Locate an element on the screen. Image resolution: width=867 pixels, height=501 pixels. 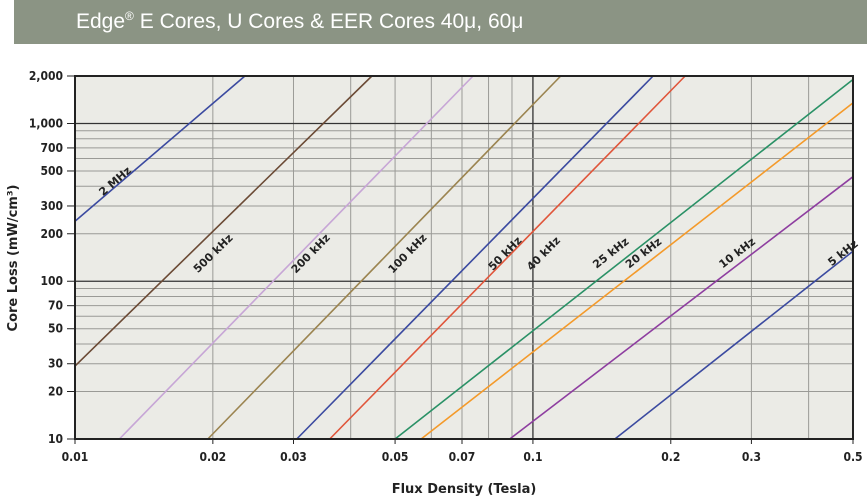
y-axis-ticks: 10 20 30 50 70 100 200 300 500 700 1,000 2,000 is located at coordinates (52, 257).